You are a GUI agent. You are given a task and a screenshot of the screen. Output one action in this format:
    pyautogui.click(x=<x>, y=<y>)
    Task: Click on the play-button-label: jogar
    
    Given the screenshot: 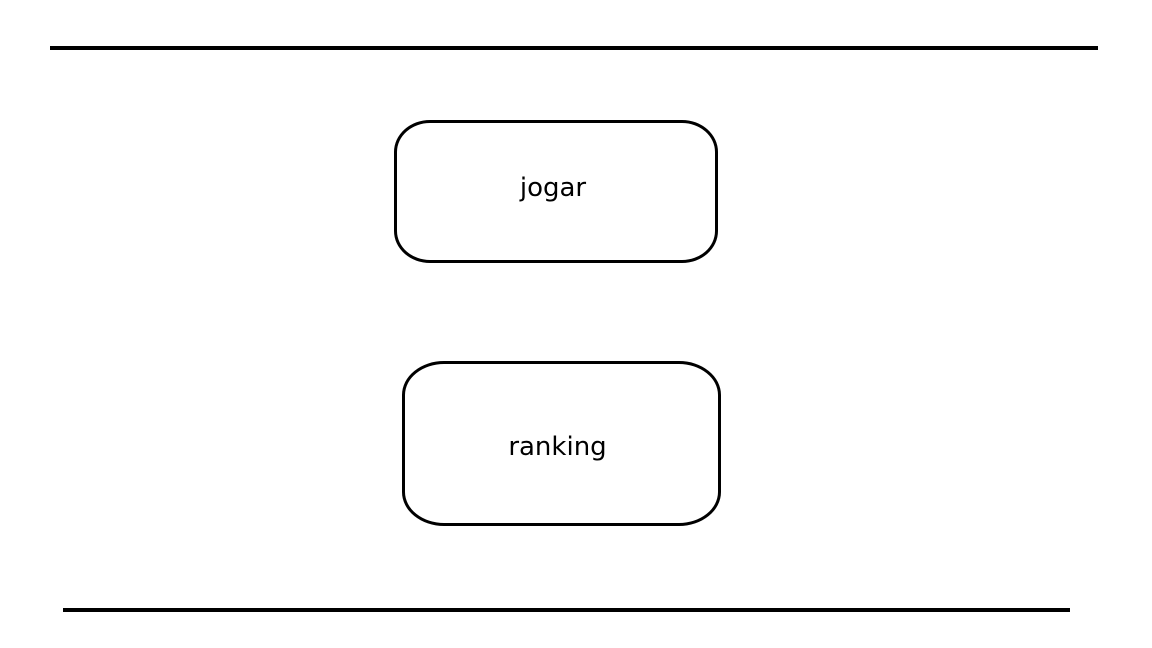 What is the action you would take?
    pyautogui.click(x=553, y=187)
    